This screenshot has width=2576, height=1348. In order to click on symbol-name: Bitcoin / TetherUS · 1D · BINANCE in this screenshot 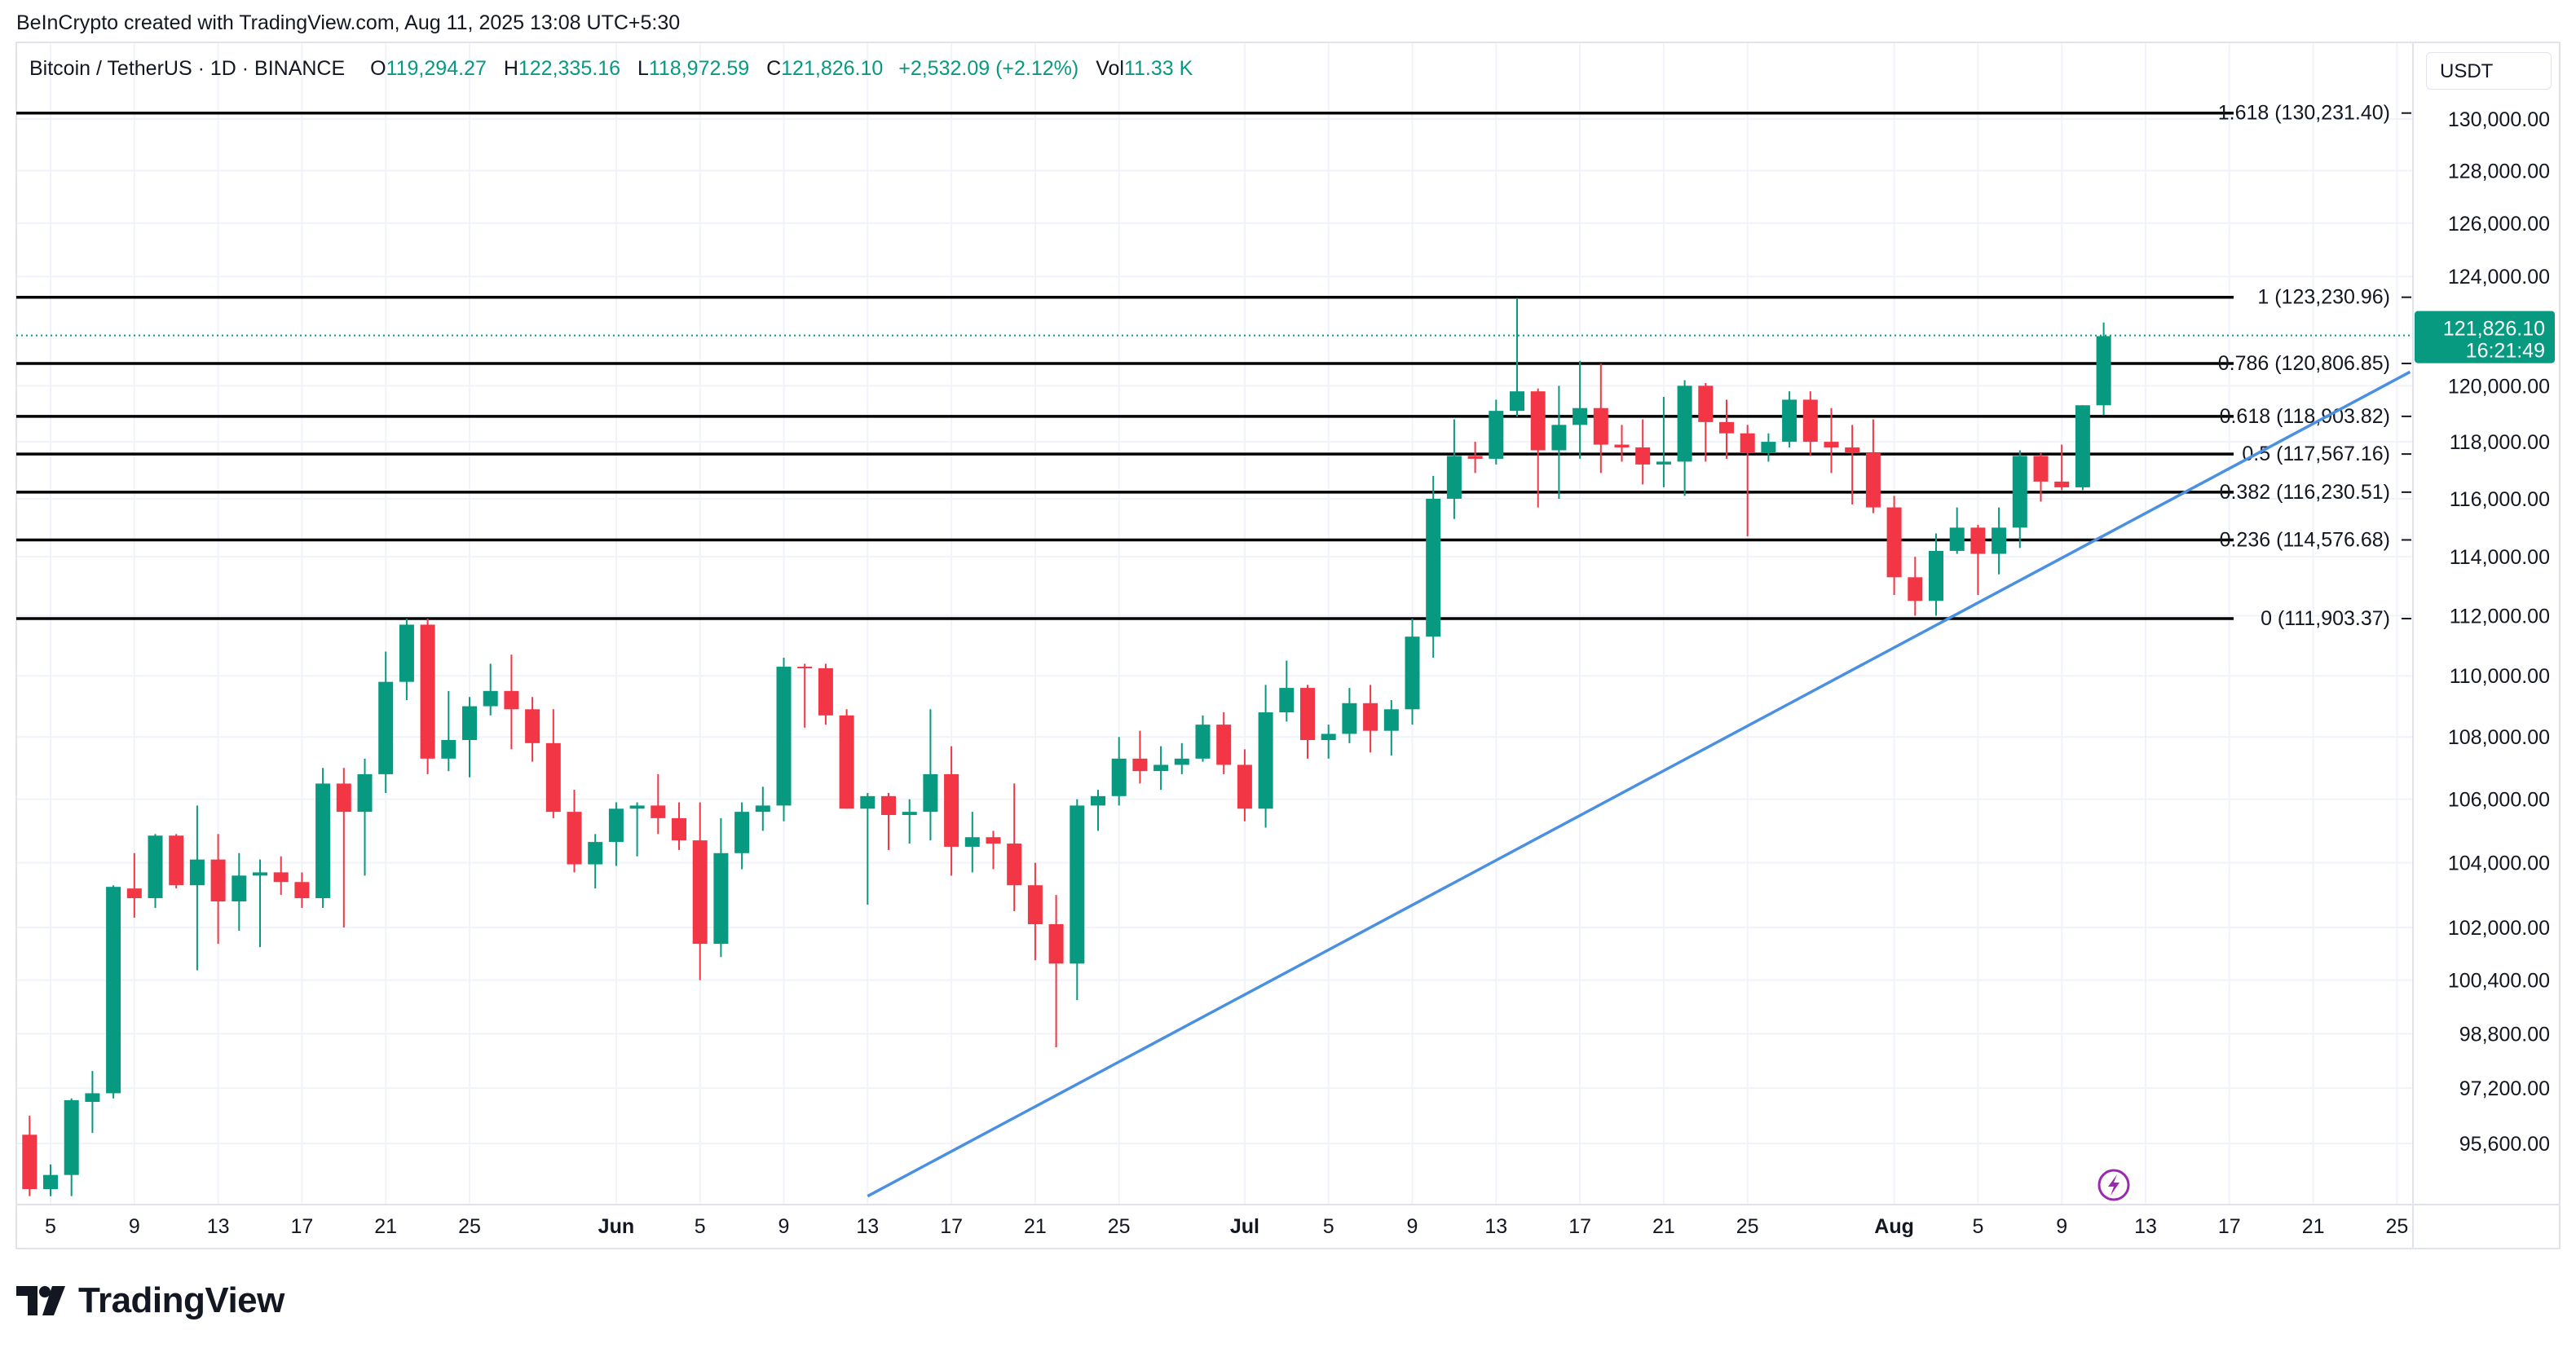, I will do `click(187, 68)`.